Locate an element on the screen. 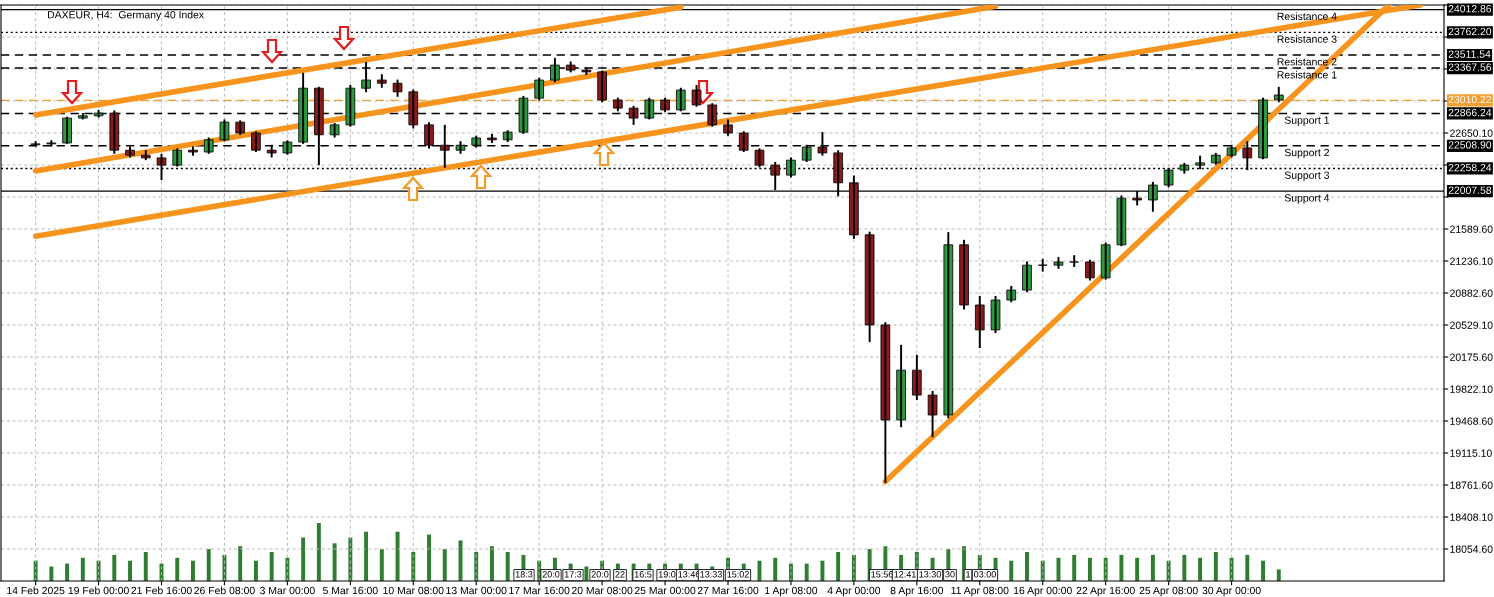 The height and width of the screenshot is (597, 1494). x-tick-label: 3 Mar 00:00 is located at coordinates (287, 590).